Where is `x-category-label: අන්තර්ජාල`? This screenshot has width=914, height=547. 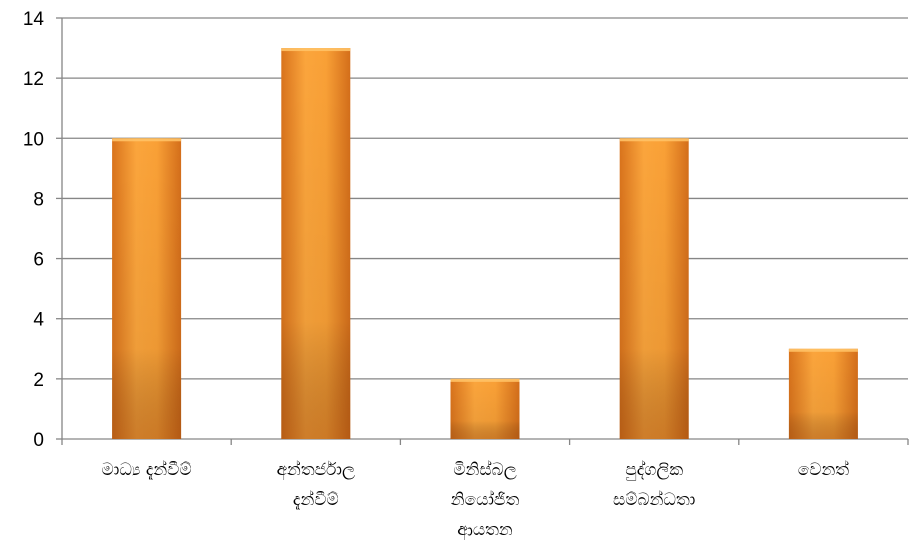 x-category-label: අන්තර්ජාල is located at coordinates (316, 470).